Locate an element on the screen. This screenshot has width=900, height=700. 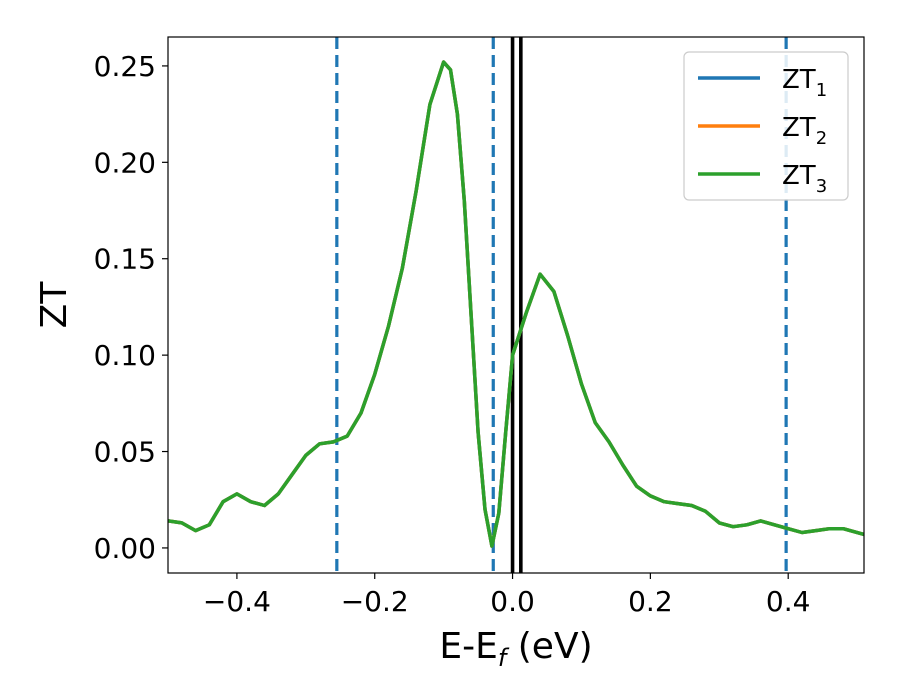
x-tick-label: 0.0 is located at coordinates (512, 601).